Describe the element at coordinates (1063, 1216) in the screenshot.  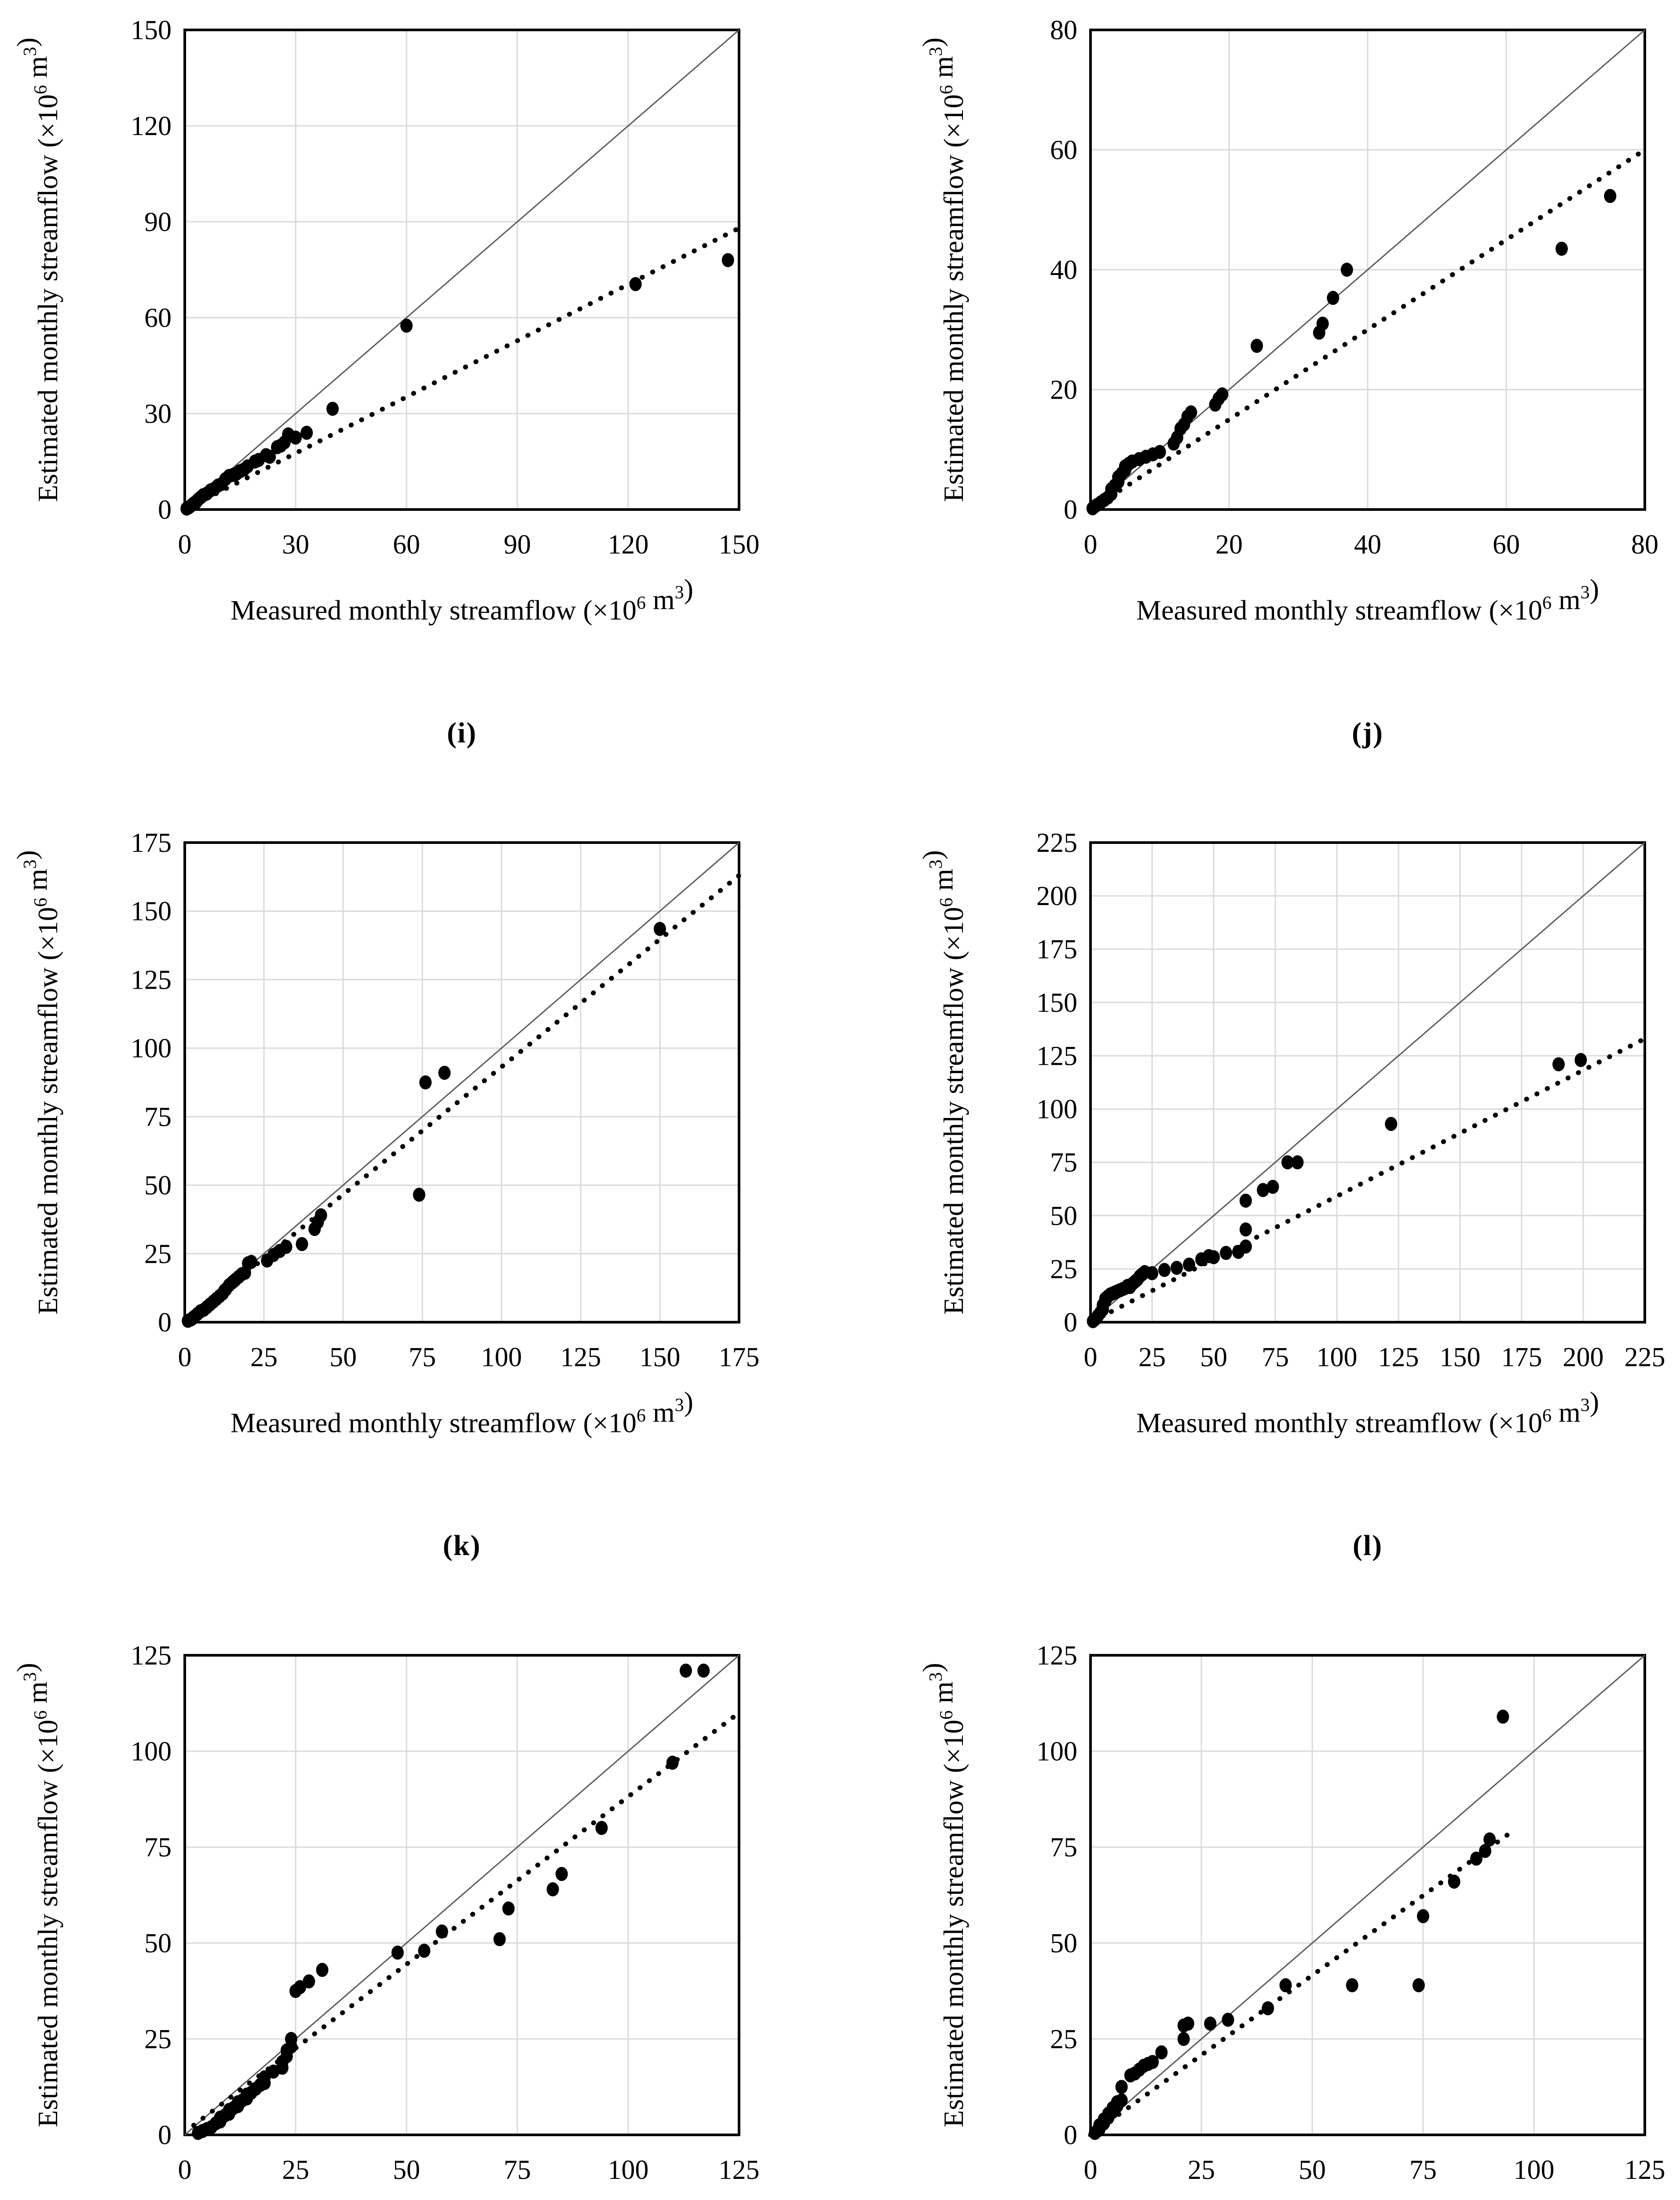
I see `y-tick-label: 50` at that location.